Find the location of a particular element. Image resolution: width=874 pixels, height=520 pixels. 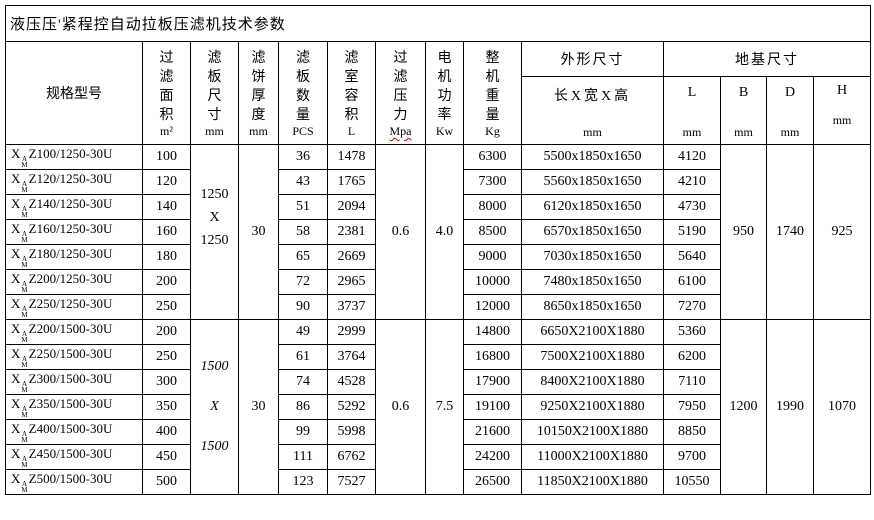

plate-count-cell: 58 is located at coordinates (303, 232).